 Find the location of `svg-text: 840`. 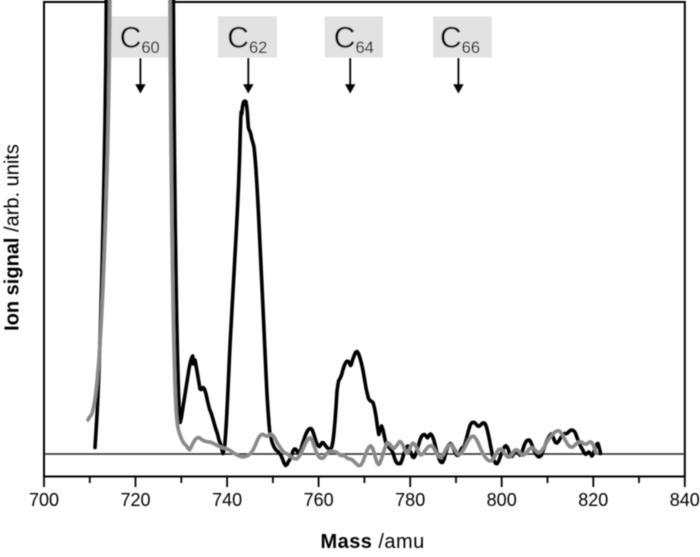

svg-text: 840 is located at coordinates (685, 500).